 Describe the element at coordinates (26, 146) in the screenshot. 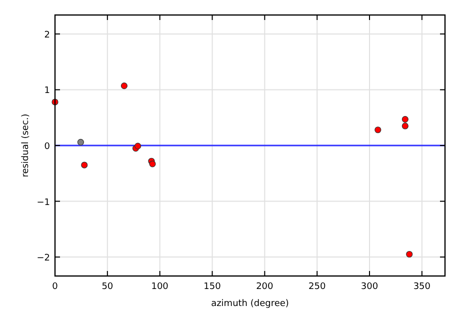

I see `y-axis-title: residual (sec.)` at that location.